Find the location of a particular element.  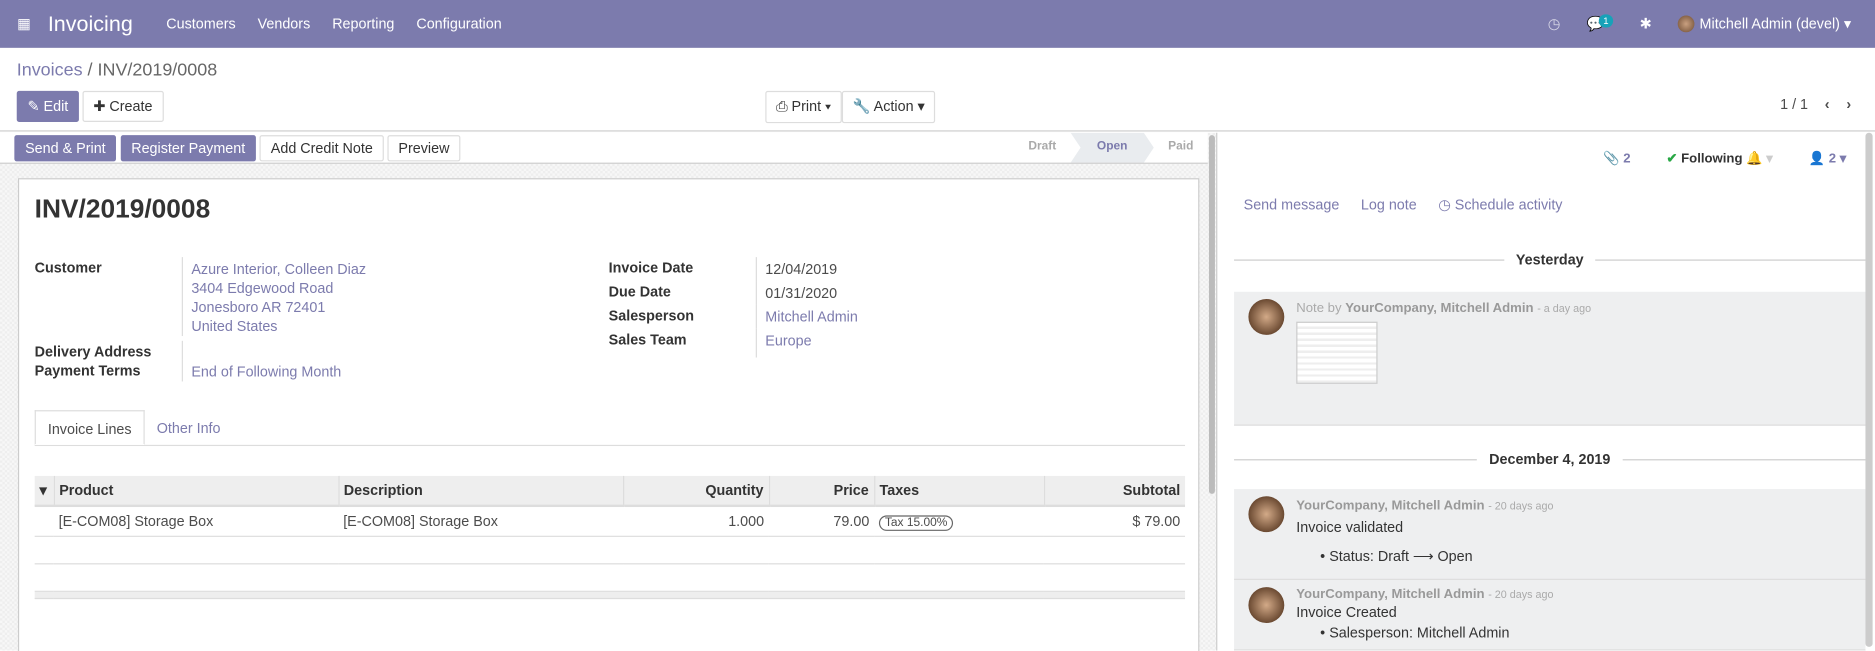

breadcrumb-invoices: Invoices is located at coordinates (49, 70).